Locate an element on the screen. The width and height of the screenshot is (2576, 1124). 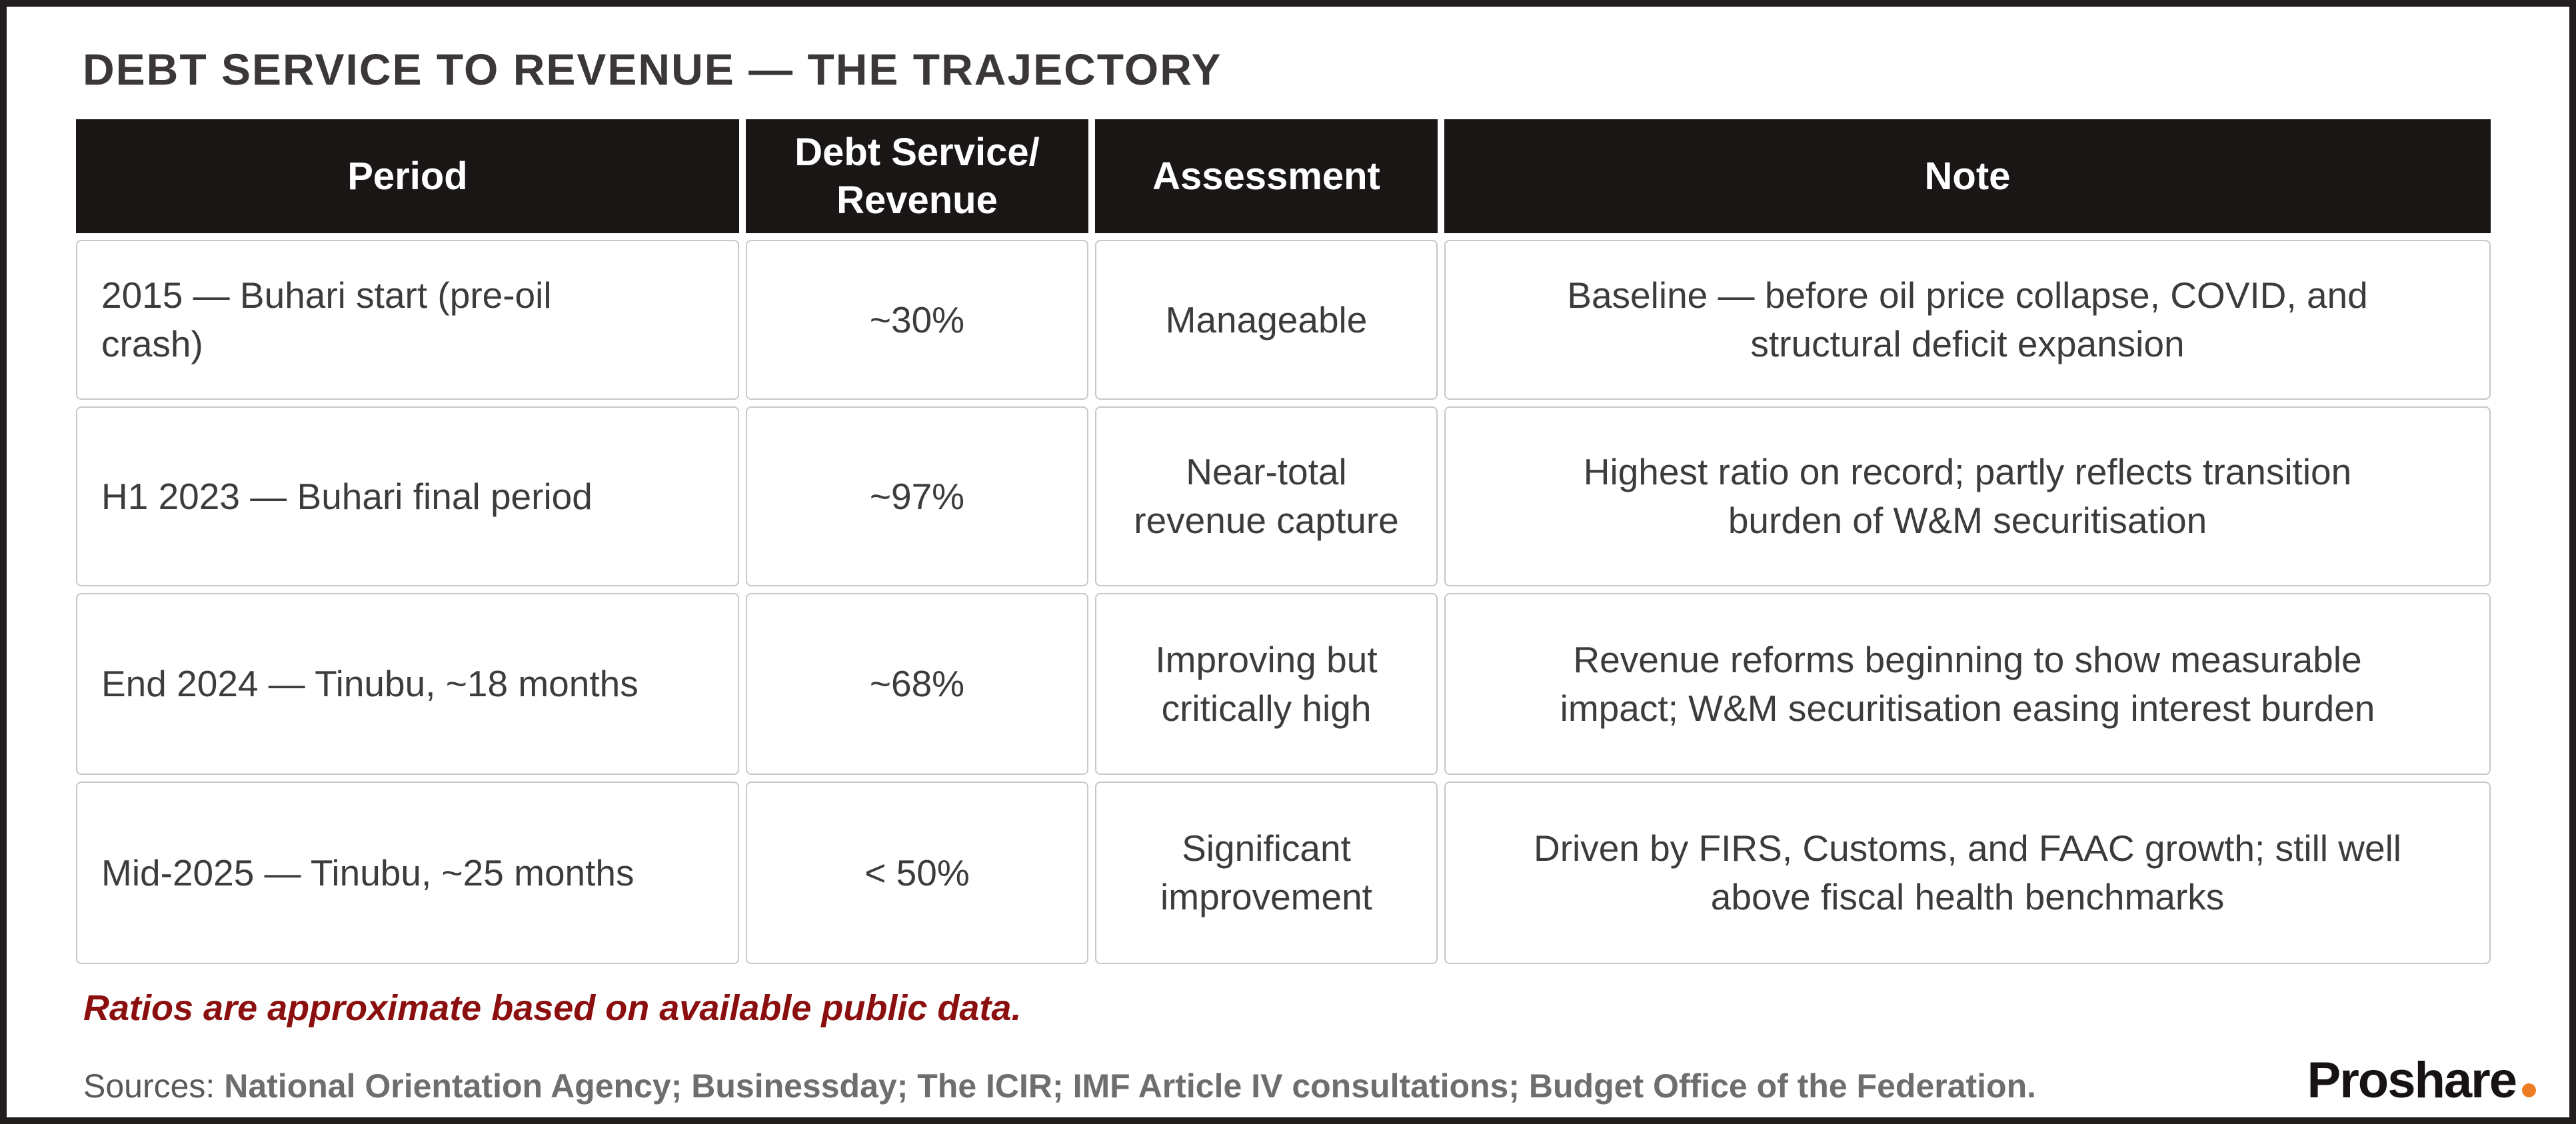
cell-ratio-row2: ~97% is located at coordinates (917, 496).